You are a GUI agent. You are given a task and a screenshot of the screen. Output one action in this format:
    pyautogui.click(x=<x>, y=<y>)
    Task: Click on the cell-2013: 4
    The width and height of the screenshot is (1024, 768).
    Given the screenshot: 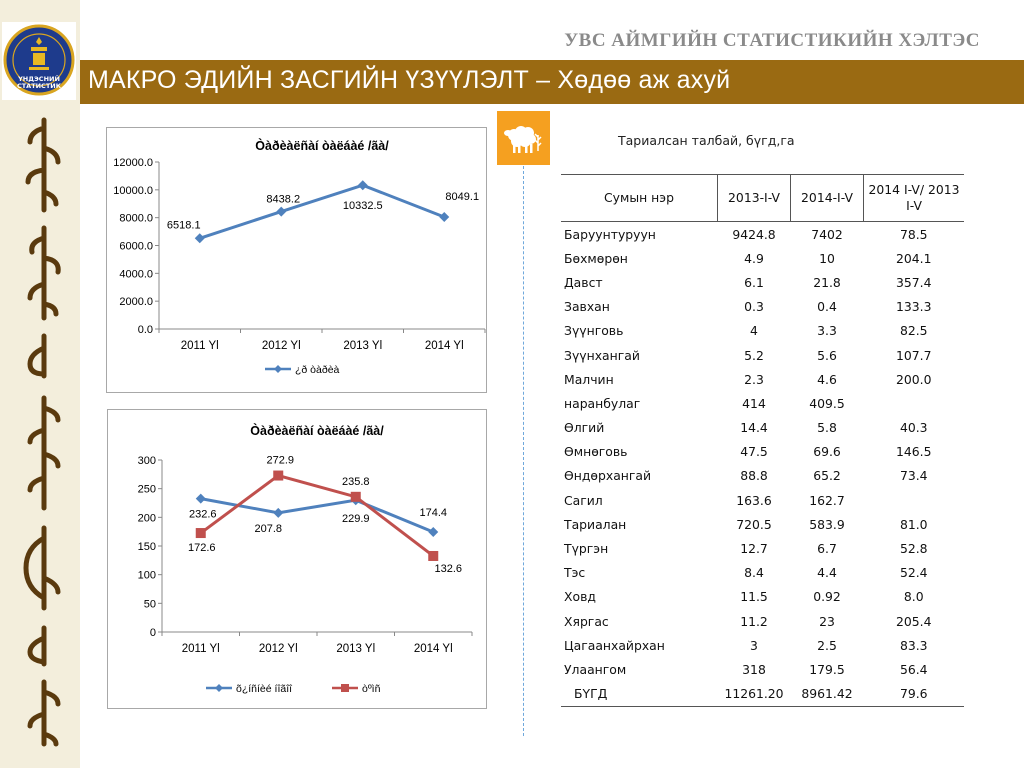 What is the action you would take?
    pyautogui.click(x=754, y=331)
    